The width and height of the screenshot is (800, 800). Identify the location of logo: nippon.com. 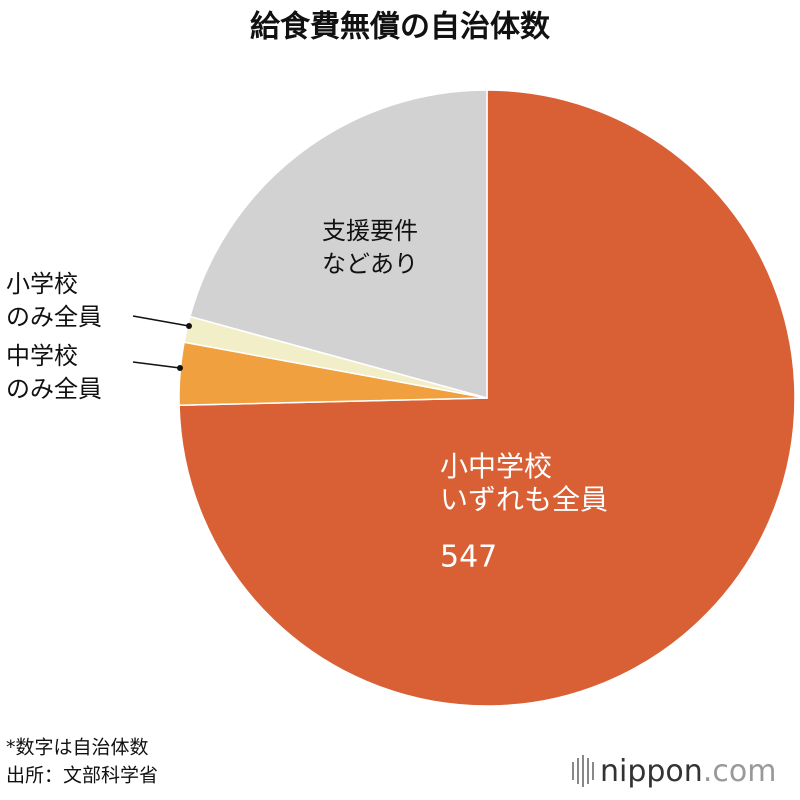
(688, 771).